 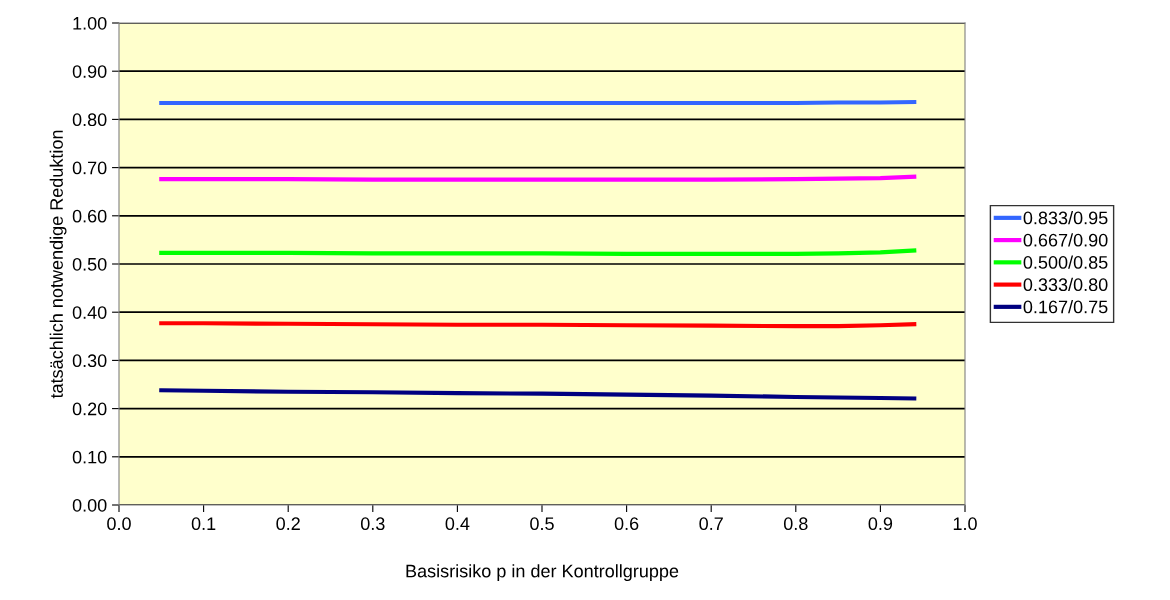 What do you see at coordinates (880, 524) in the screenshot?
I see `x-tick-label: 0.9` at bounding box center [880, 524].